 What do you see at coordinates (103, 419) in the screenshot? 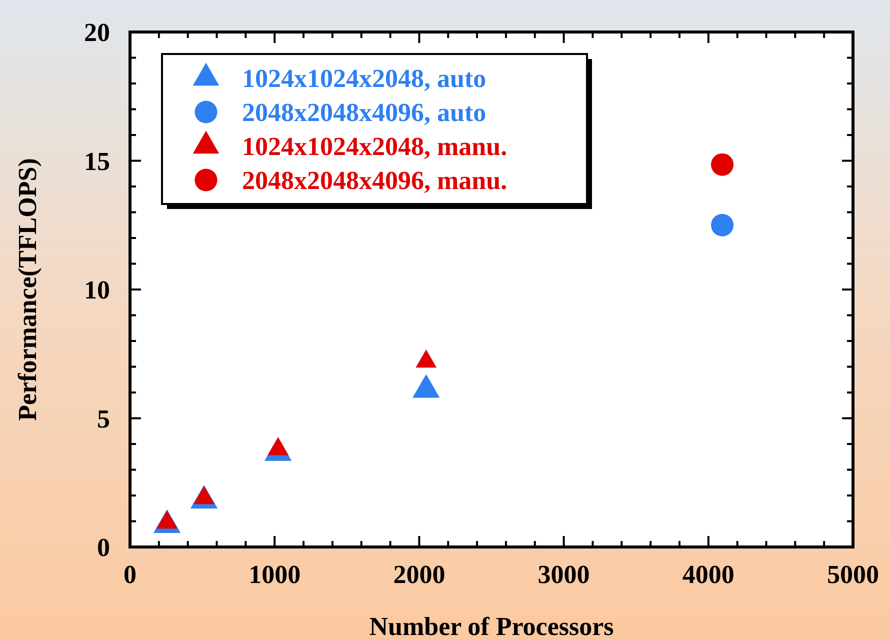
I see `y-tick-label: 5` at bounding box center [103, 419].